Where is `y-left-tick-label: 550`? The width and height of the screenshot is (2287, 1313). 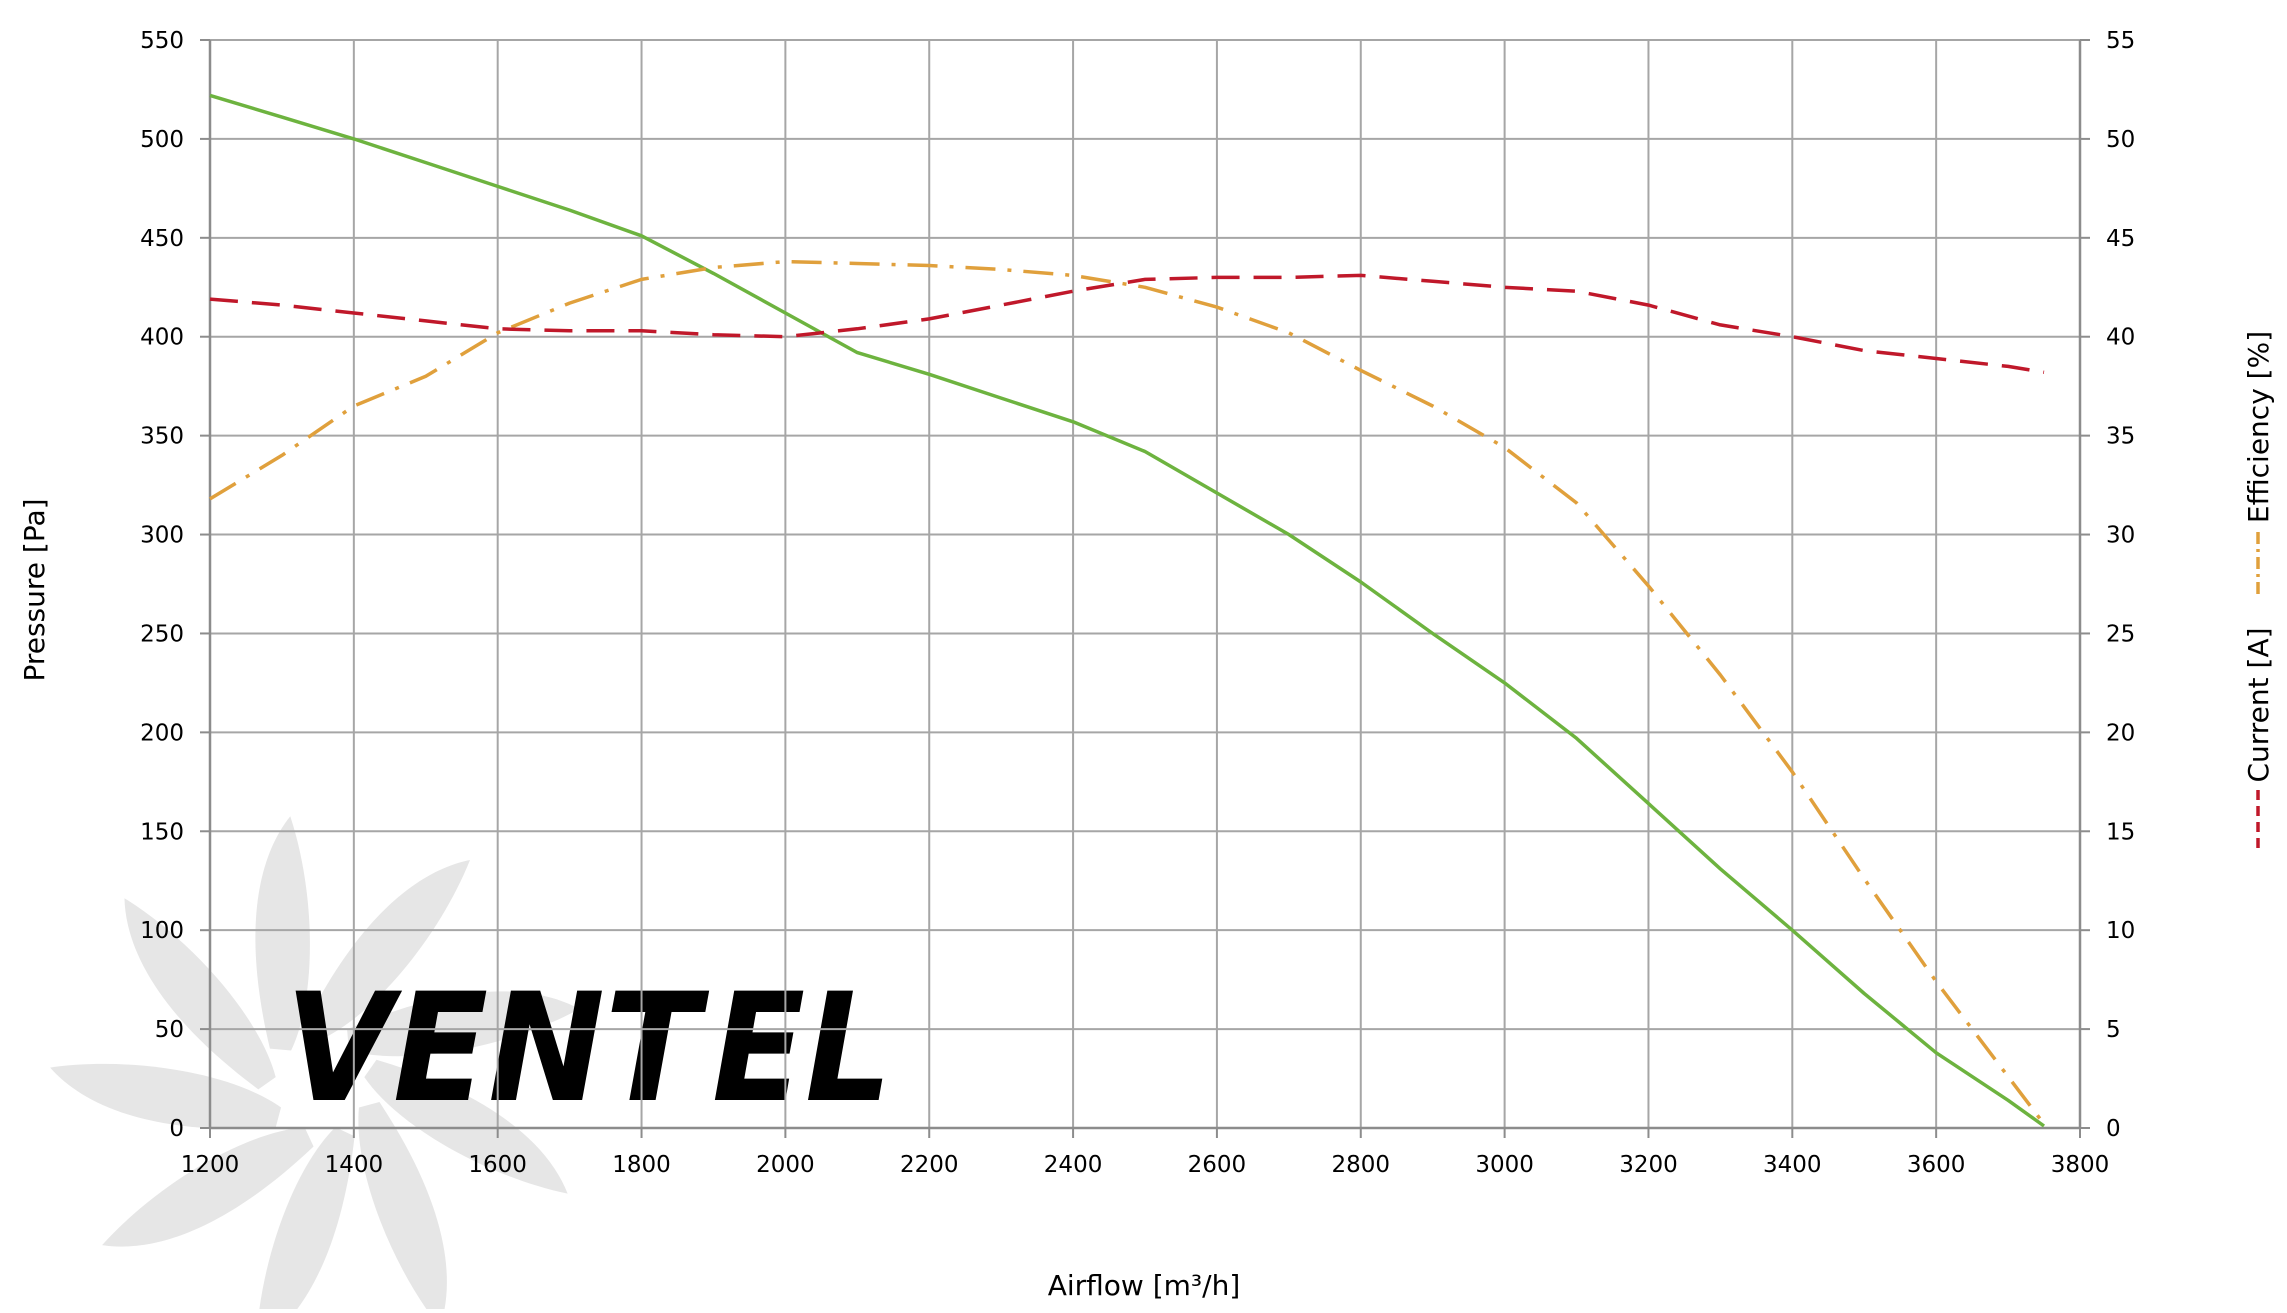 y-left-tick-label: 550 is located at coordinates (162, 41).